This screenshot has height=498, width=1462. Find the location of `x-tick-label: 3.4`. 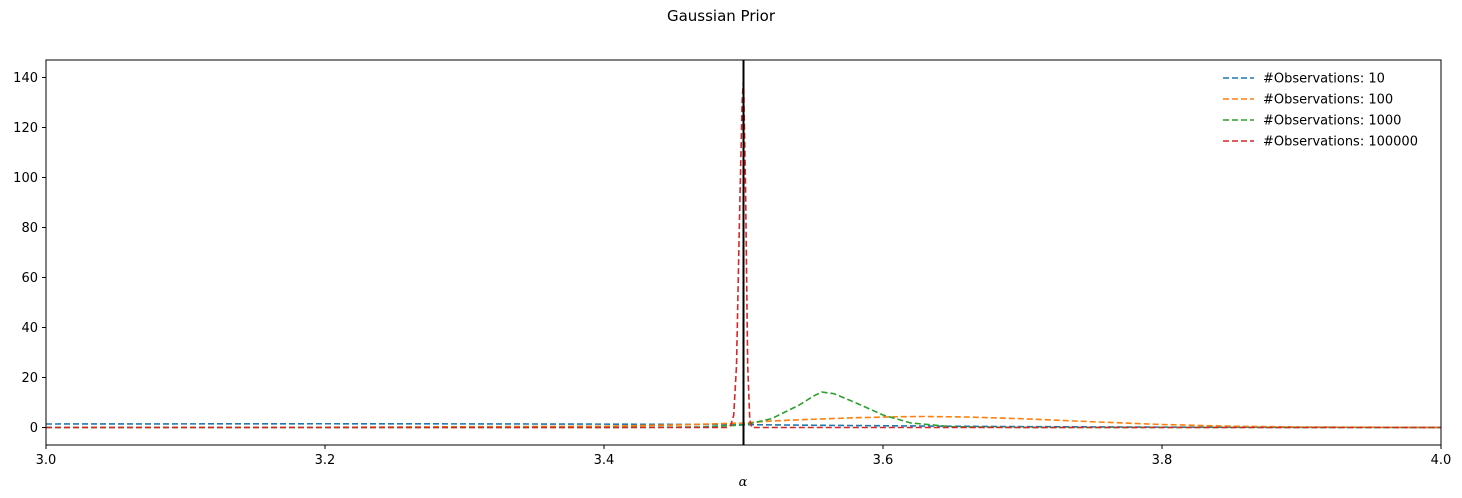

x-tick-label: 3.4 is located at coordinates (604, 460).